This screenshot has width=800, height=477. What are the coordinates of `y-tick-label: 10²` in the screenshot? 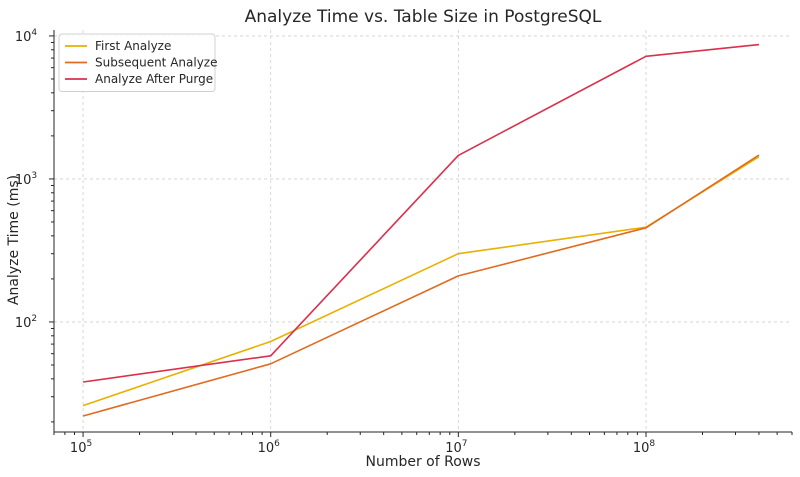 It's located at (26, 322).